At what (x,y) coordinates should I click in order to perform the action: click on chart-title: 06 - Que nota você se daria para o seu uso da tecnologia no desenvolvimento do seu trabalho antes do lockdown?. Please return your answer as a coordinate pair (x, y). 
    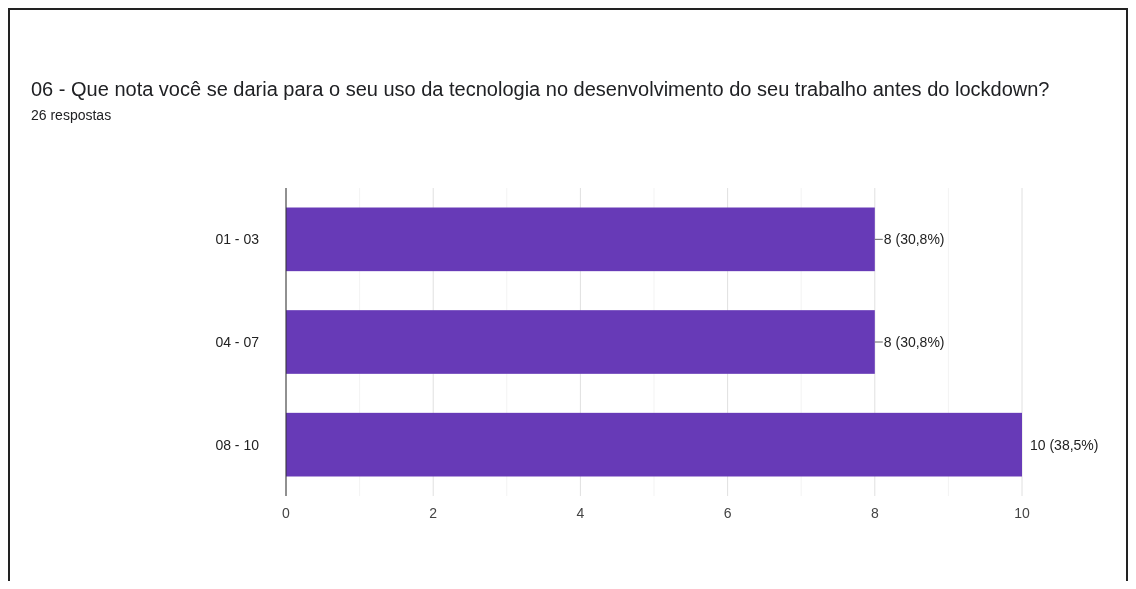
    Looking at the image, I should click on (540, 89).